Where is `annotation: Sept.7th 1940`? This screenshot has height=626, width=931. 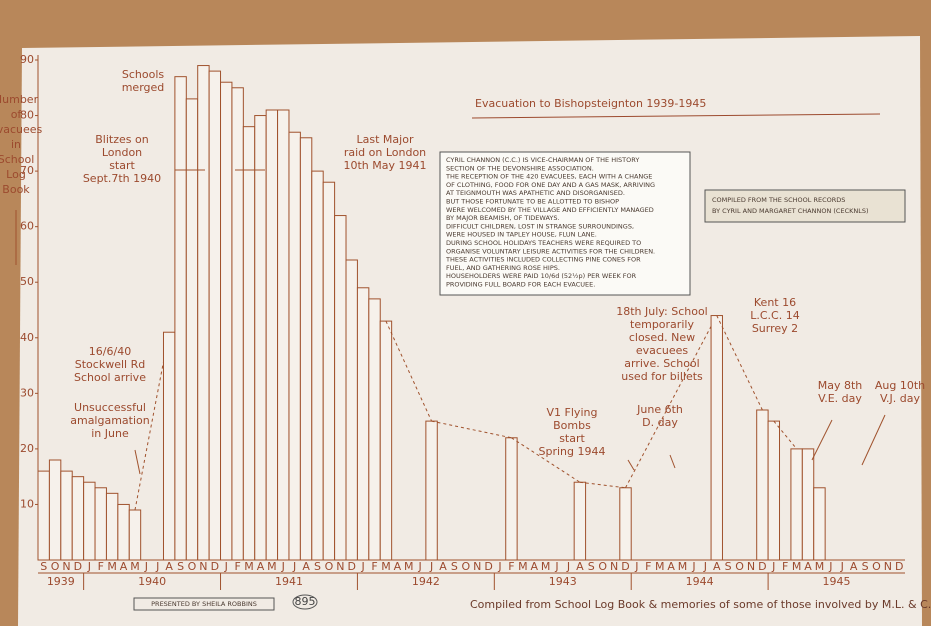 annotation: Sept.7th 1940 is located at coordinates (122, 178).